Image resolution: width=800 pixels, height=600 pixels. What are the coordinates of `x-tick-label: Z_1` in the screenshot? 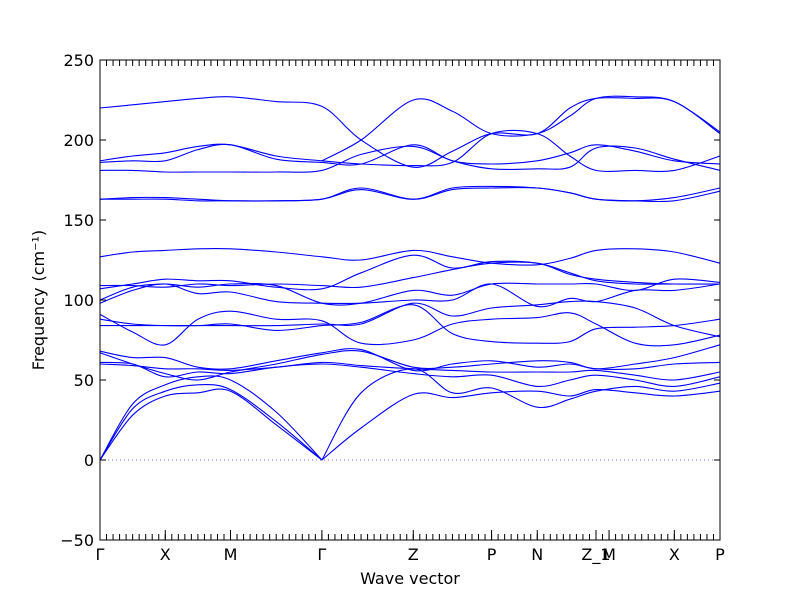 It's located at (595, 555).